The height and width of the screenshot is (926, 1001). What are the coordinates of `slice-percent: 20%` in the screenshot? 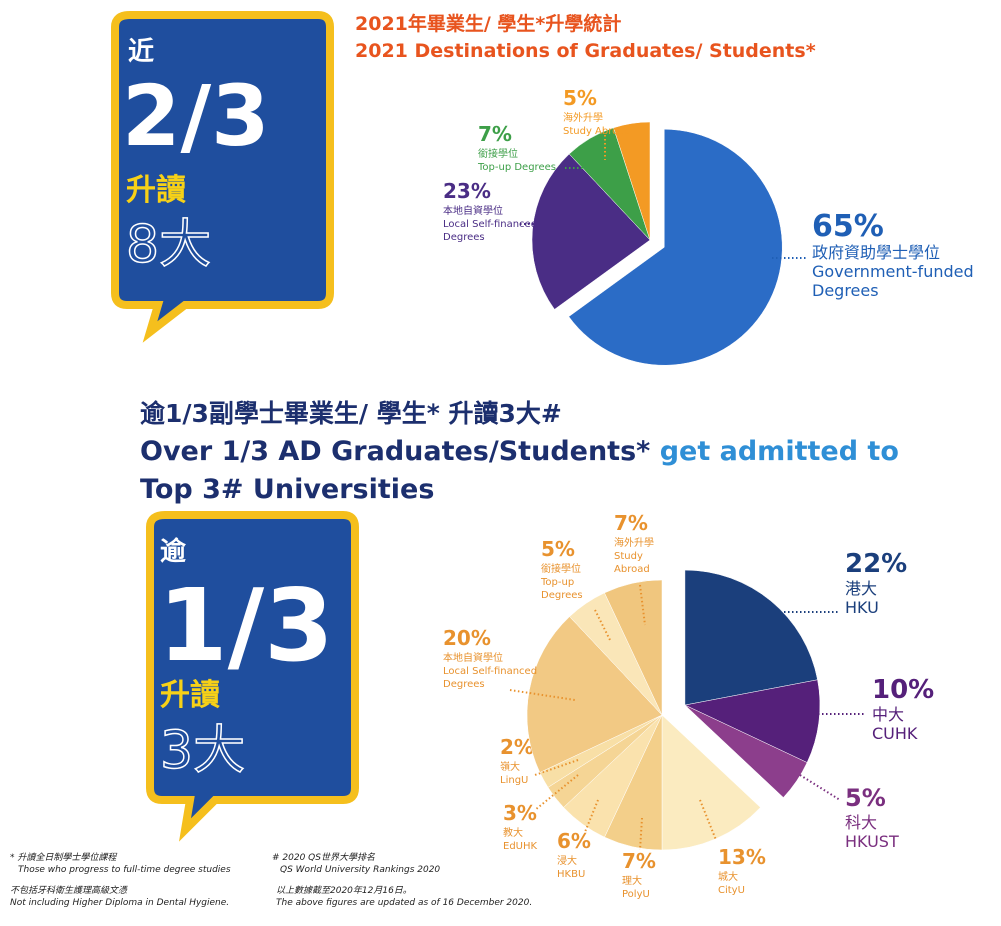 It's located at (467, 638).